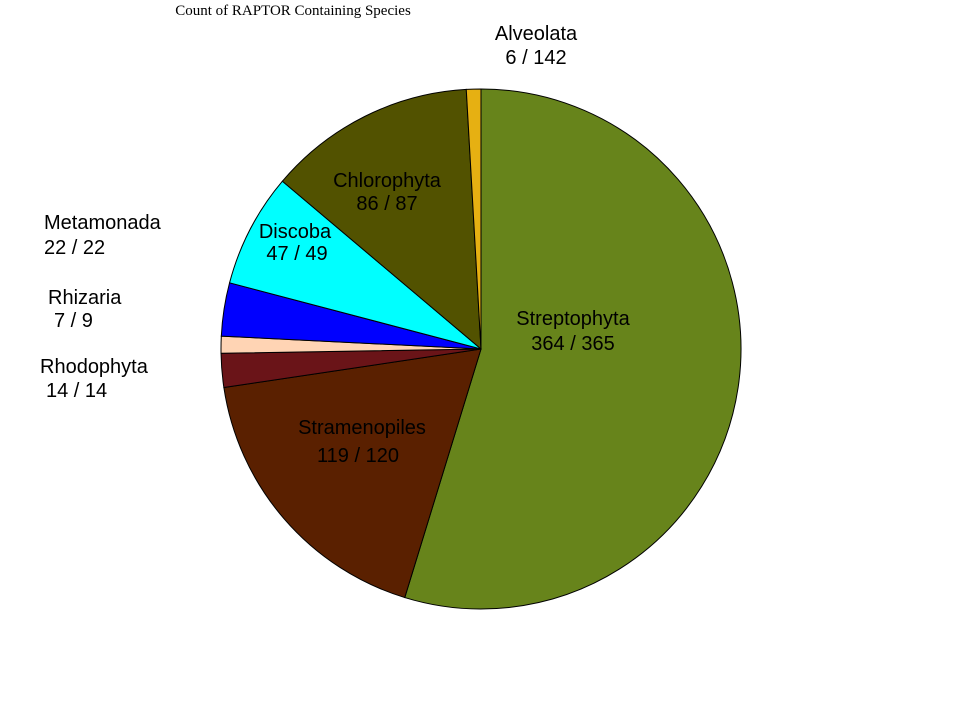  I want to click on slice-count-alveolata: 6 / 142, so click(535, 58).